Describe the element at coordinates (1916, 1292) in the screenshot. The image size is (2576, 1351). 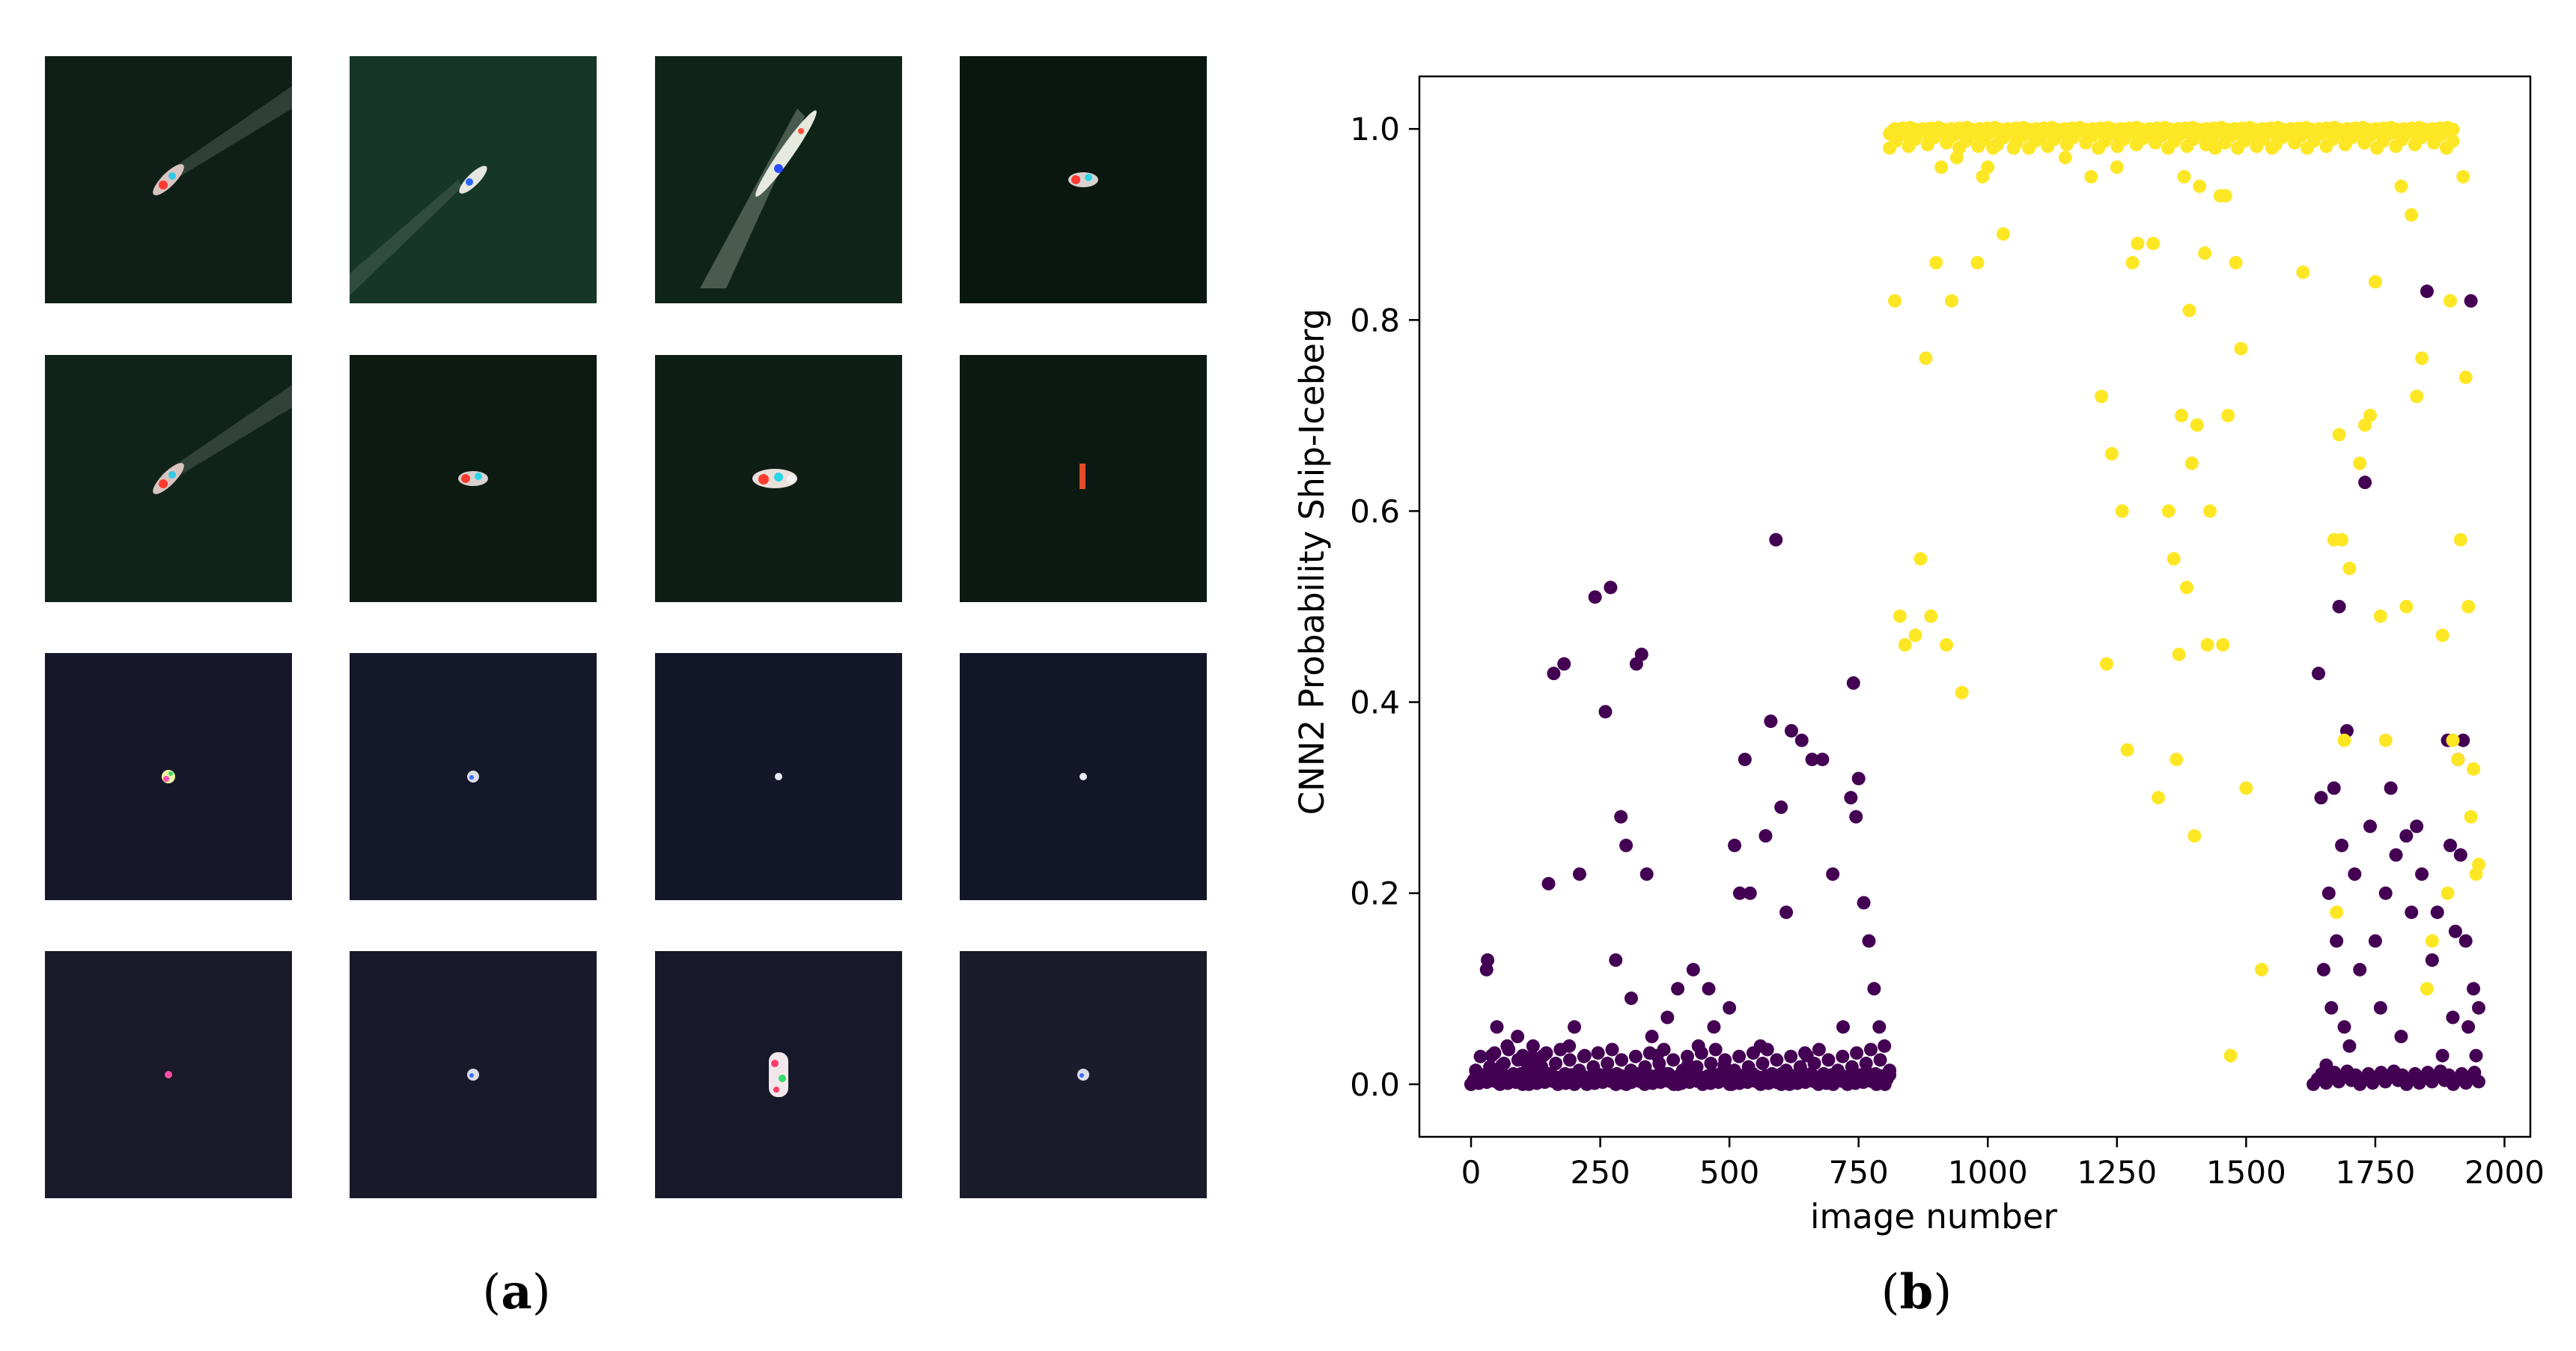
I see `panel-label-b: (b)` at that location.